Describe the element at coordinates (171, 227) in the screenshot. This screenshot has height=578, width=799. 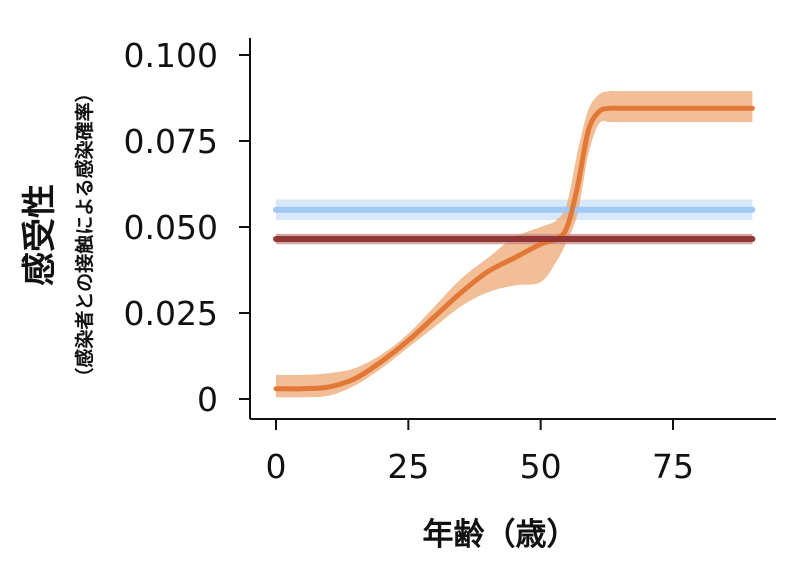
I see `y-tick-label: 0.050` at that location.